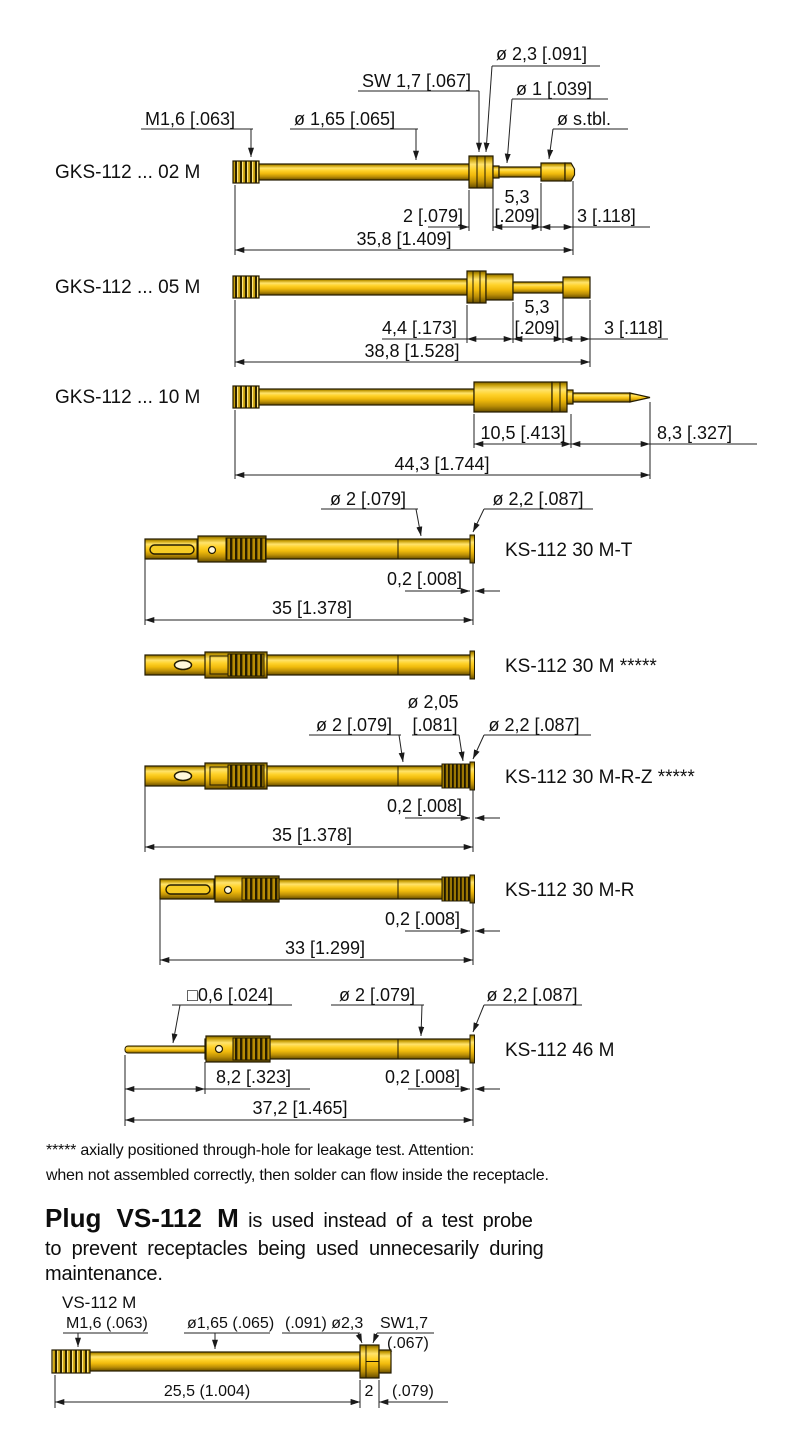 This screenshot has height=1448, width=793. What do you see at coordinates (554, 89) in the screenshot?
I see `dim-label: ø 1 [.039]` at bounding box center [554, 89].